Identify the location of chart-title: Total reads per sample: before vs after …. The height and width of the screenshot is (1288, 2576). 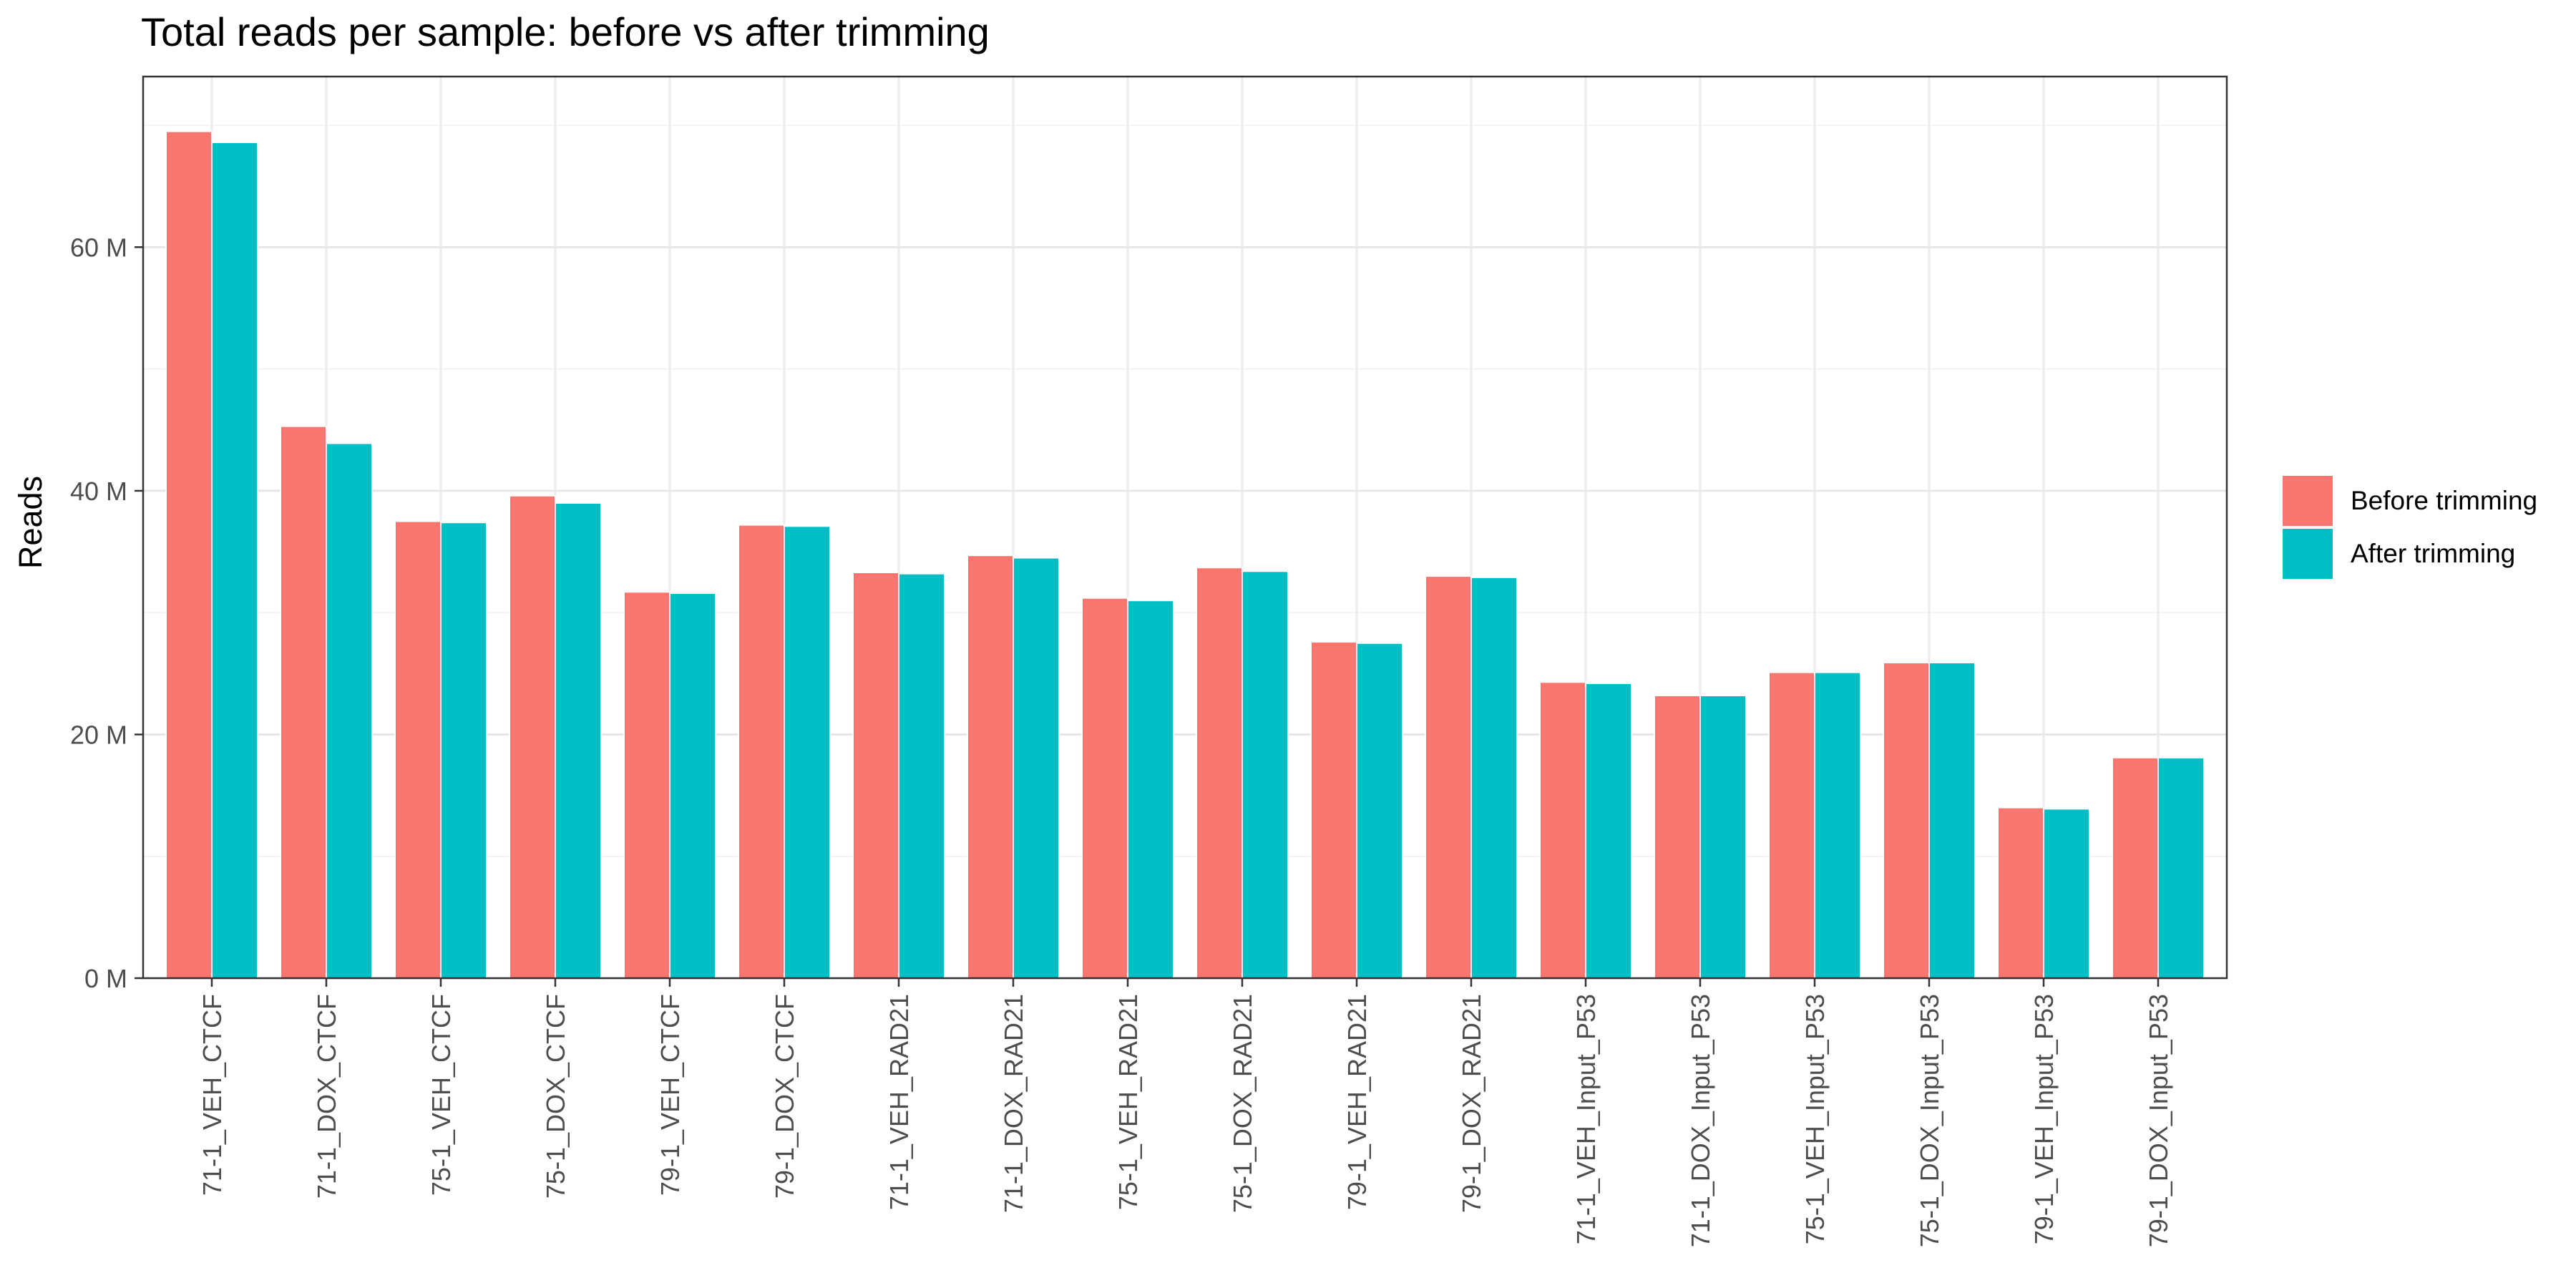
(565, 31).